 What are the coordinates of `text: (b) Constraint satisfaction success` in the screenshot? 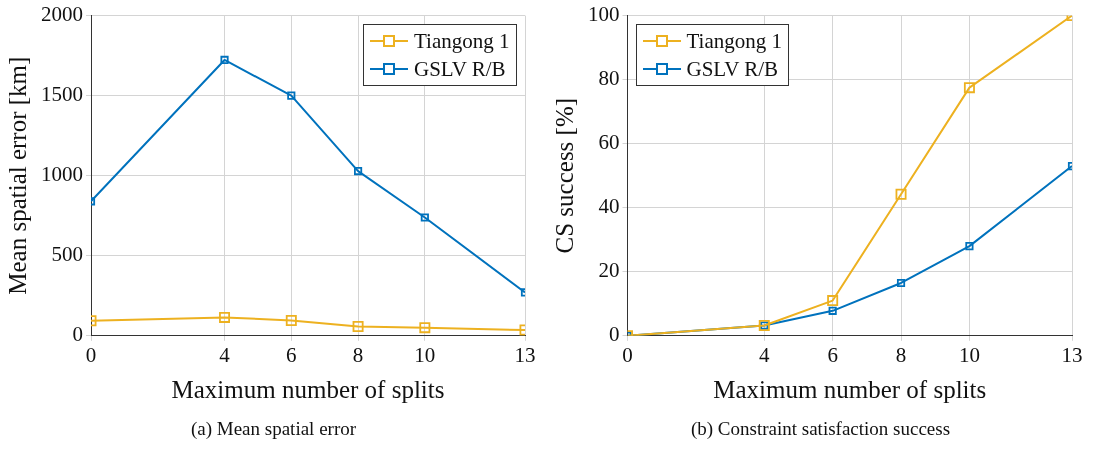 It's located at (820, 429).